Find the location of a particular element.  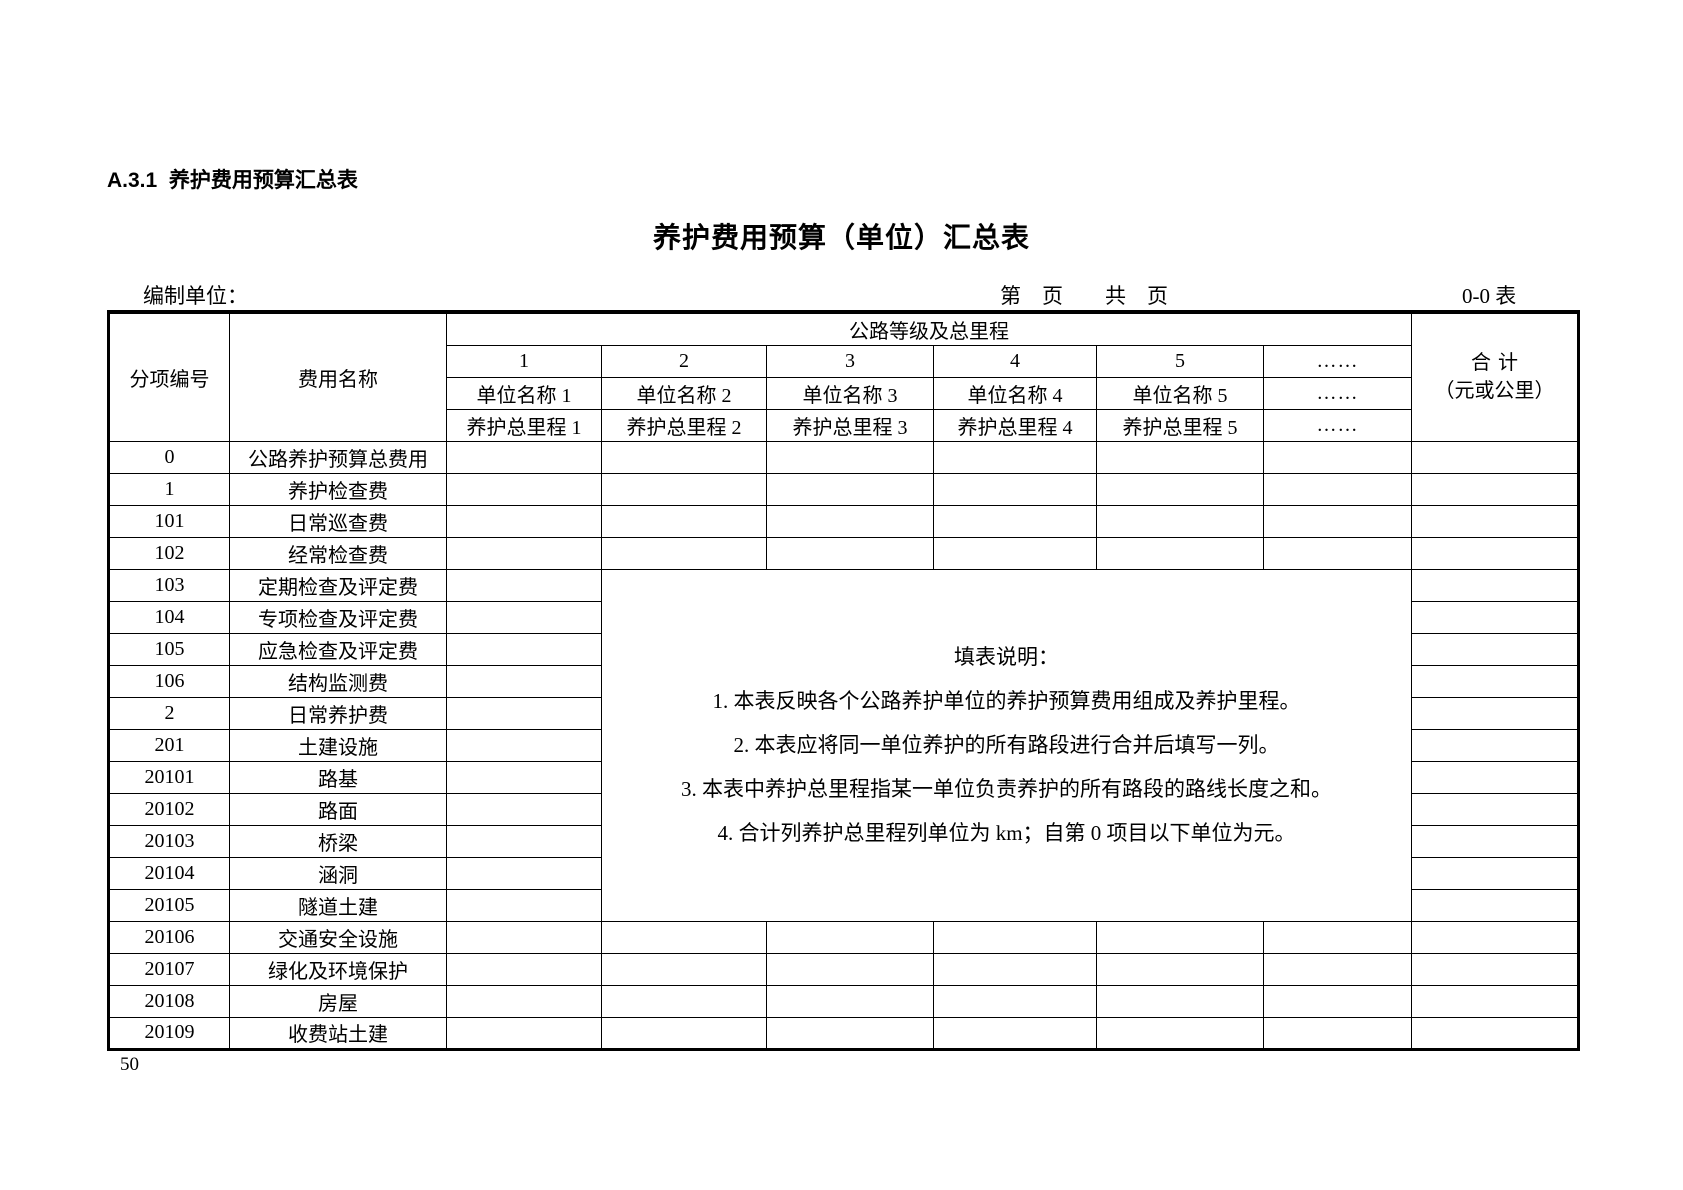

table-row: 101 日常巡查费 is located at coordinates (844, 521).